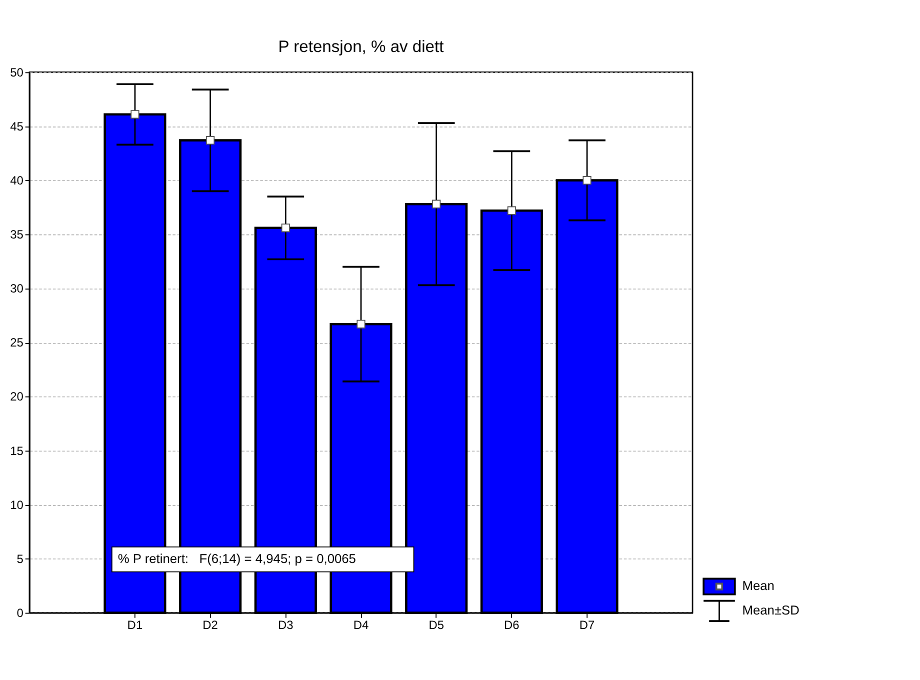 The height and width of the screenshot is (680, 920). What do you see at coordinates (17, 451) in the screenshot?
I see `y-tick-label: 15` at bounding box center [17, 451].